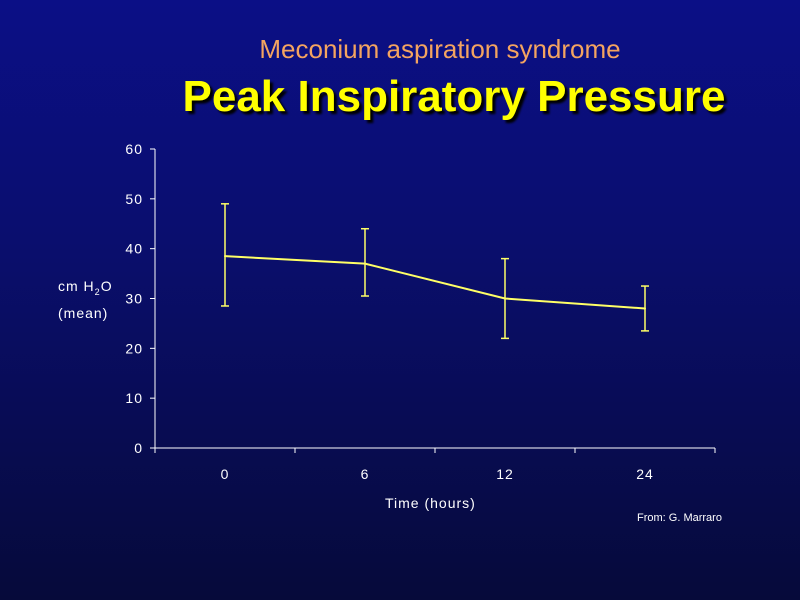 This screenshot has width=800, height=600. I want to click on y-tick-label: 50, so click(134, 199).